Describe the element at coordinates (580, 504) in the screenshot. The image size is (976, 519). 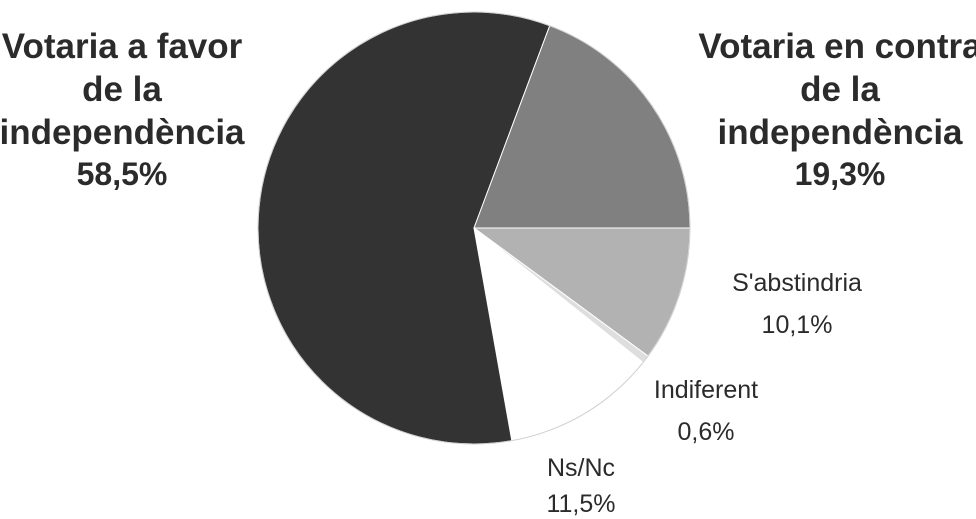
I see `slice-value-nsnc: 11,5%` at that location.